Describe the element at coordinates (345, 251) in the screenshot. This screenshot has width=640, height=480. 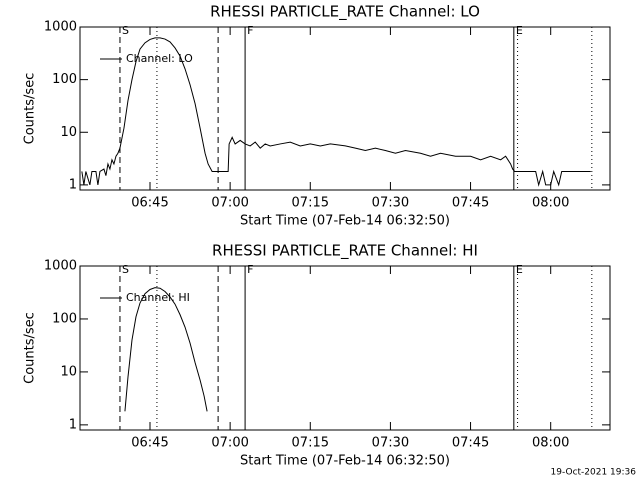
I see `chart-title: RHESSI PARTICLE_RATE Channel: HI` at that location.